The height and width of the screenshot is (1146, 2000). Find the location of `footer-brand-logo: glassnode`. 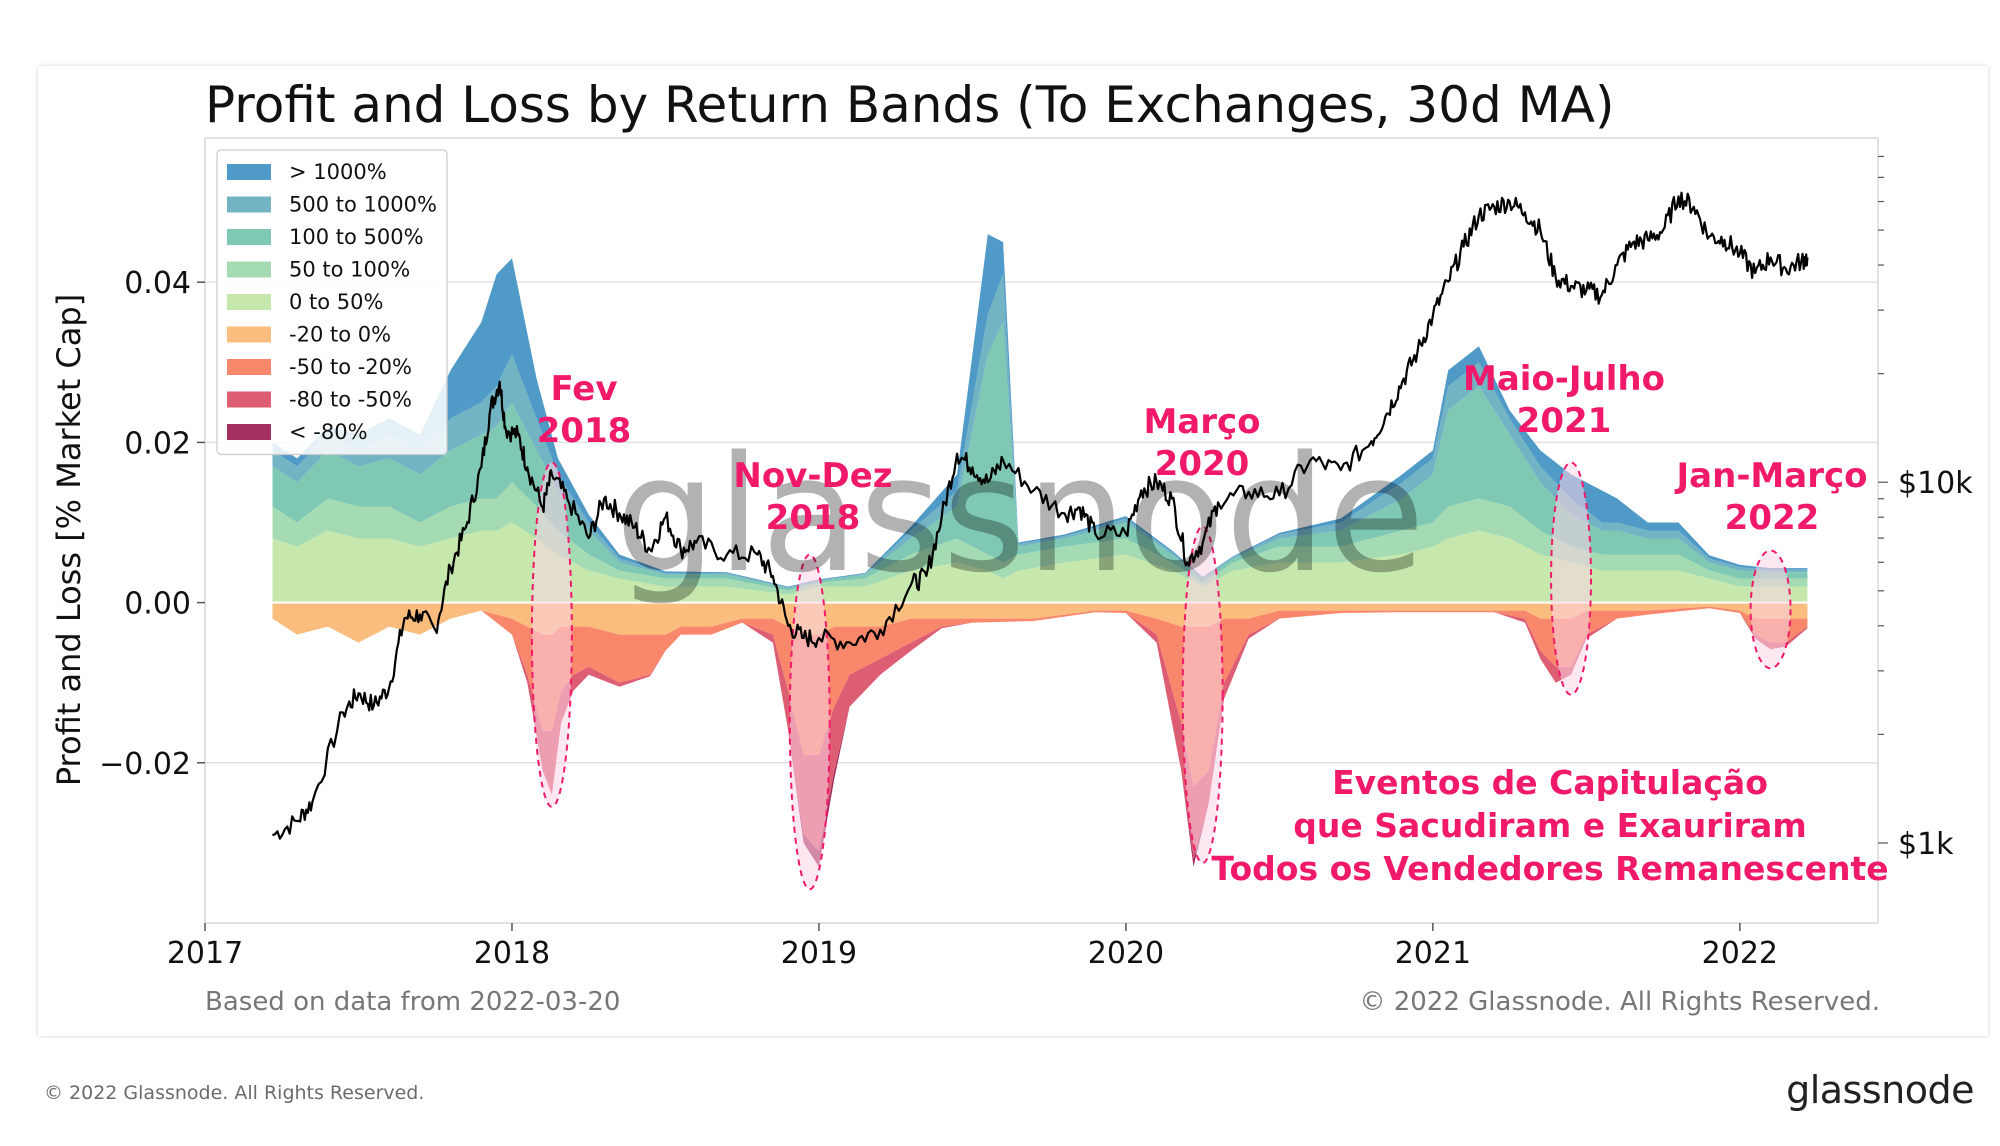

footer-brand-logo: glassnode is located at coordinates (1880, 1090).